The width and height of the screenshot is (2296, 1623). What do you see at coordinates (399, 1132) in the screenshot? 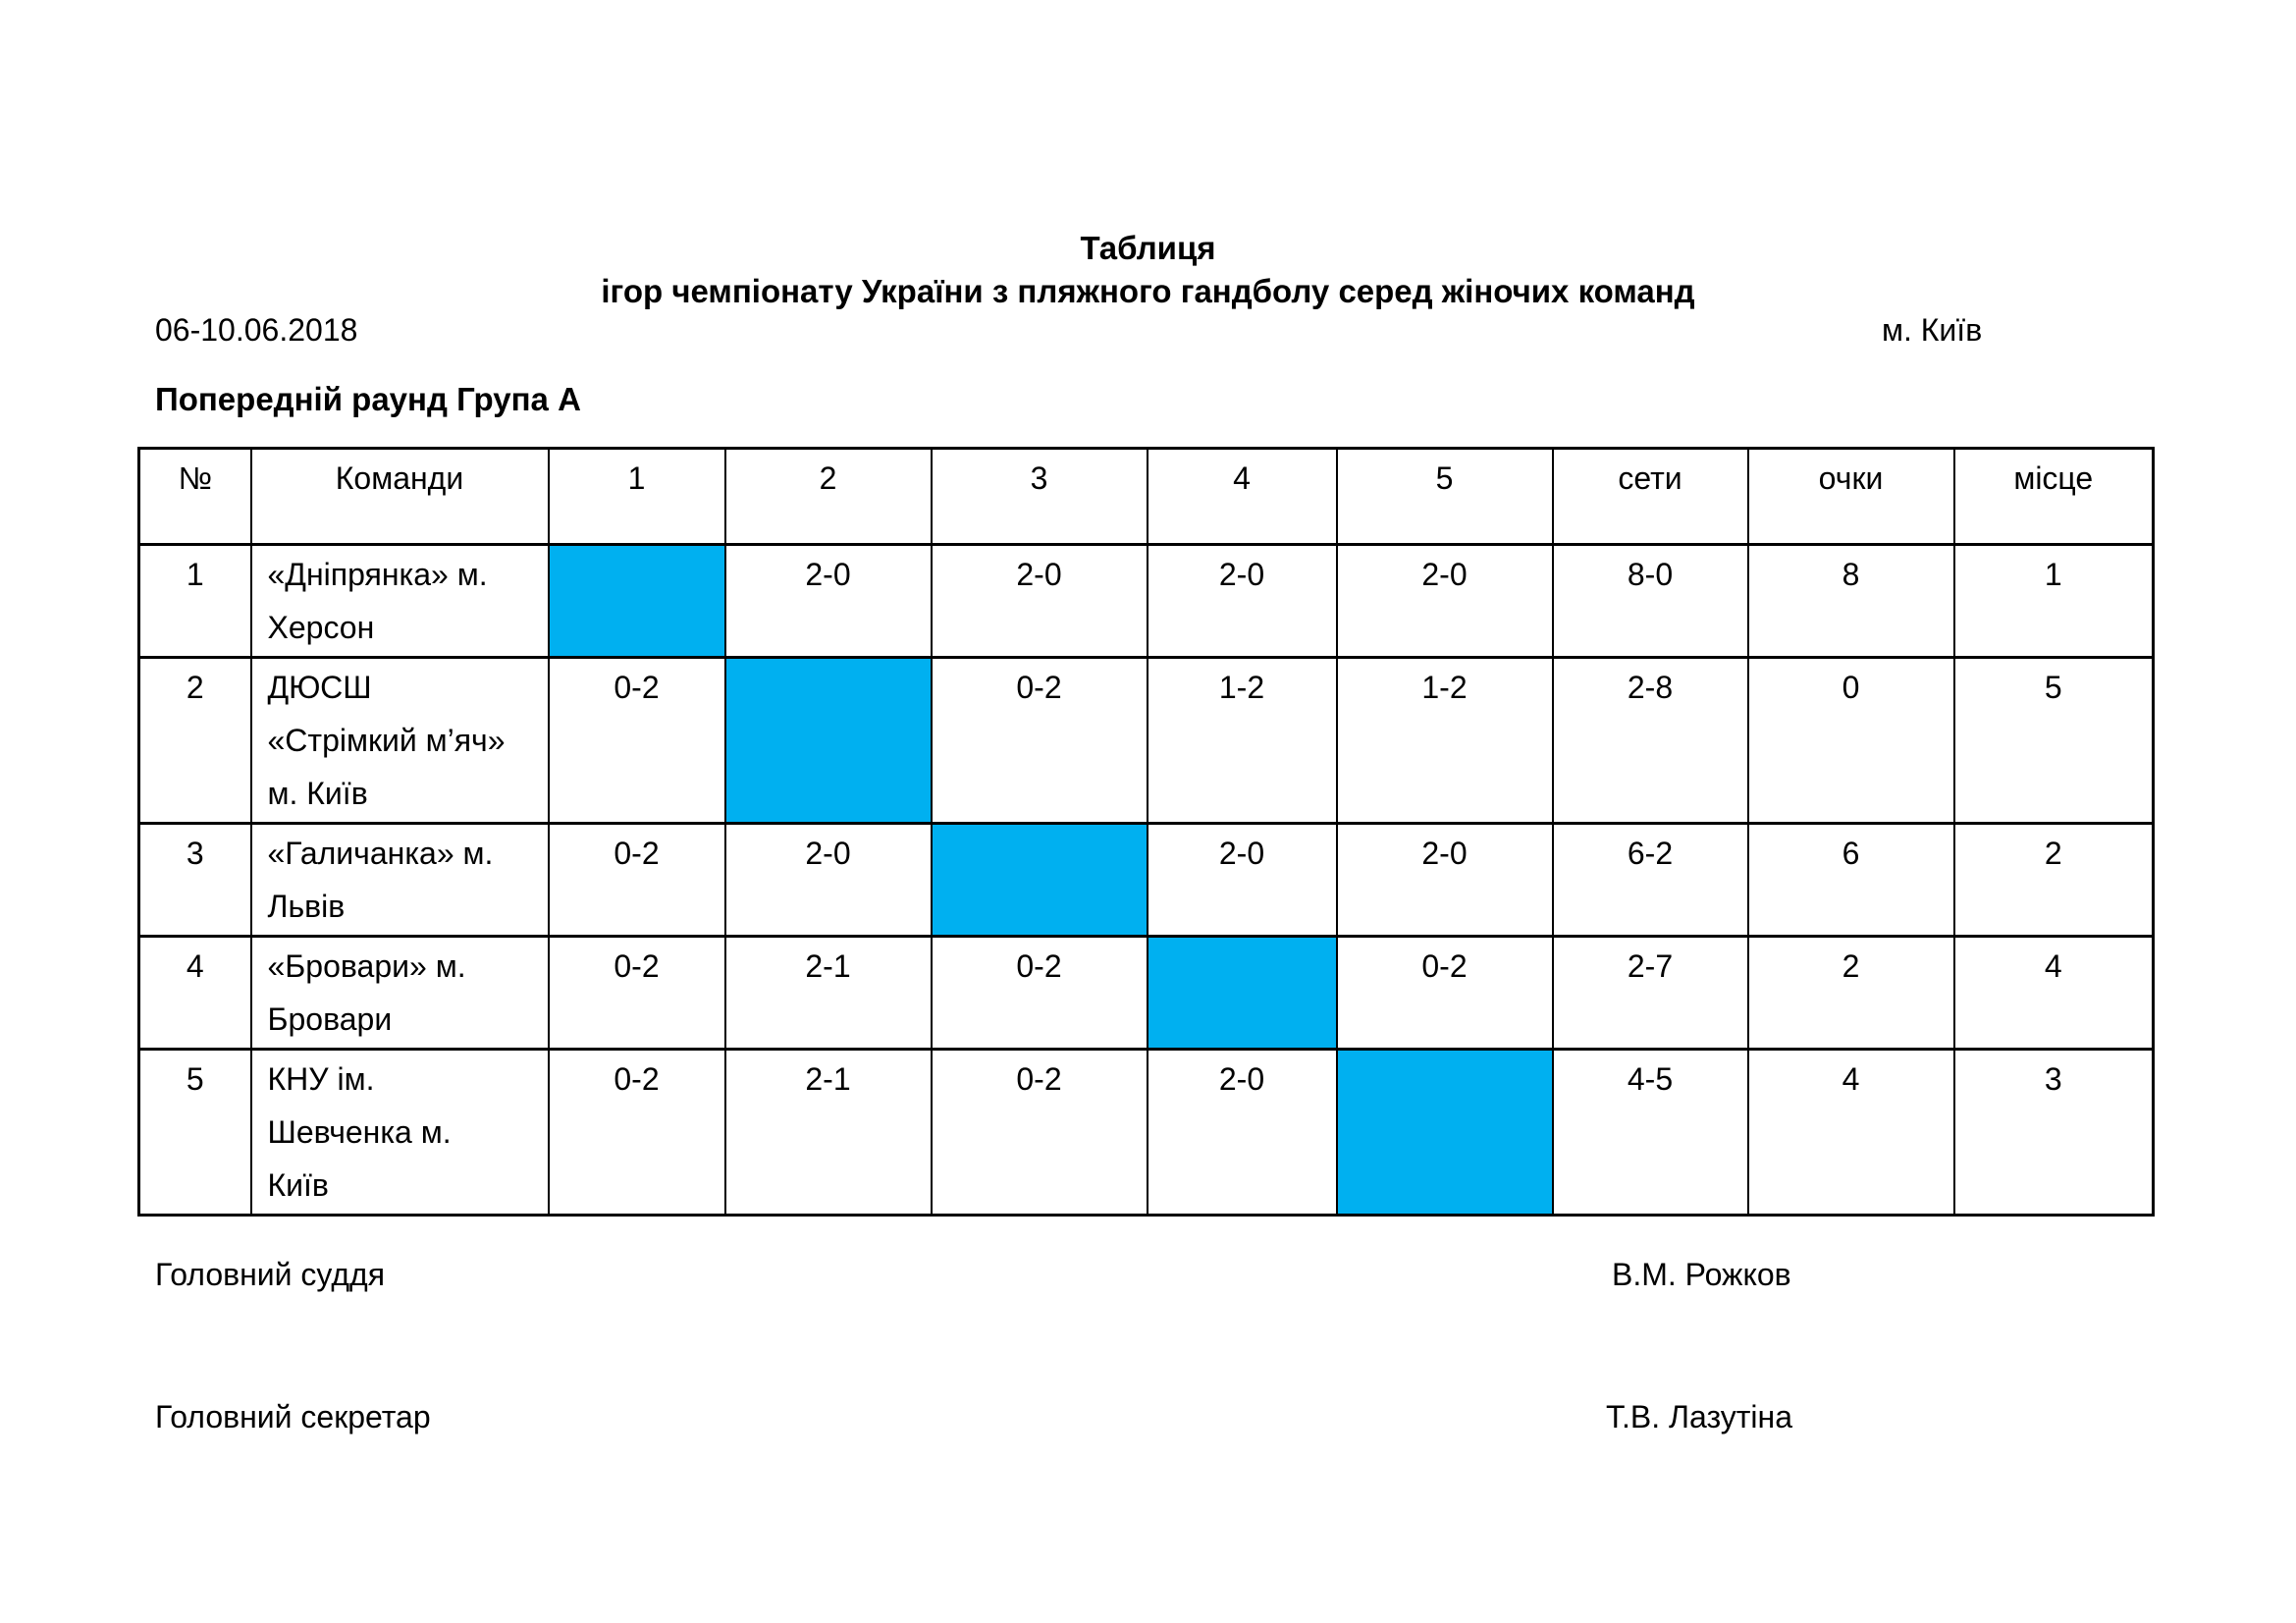
I see `team-name-cell: КНУ ім. Шевченка м. Київ` at bounding box center [399, 1132].